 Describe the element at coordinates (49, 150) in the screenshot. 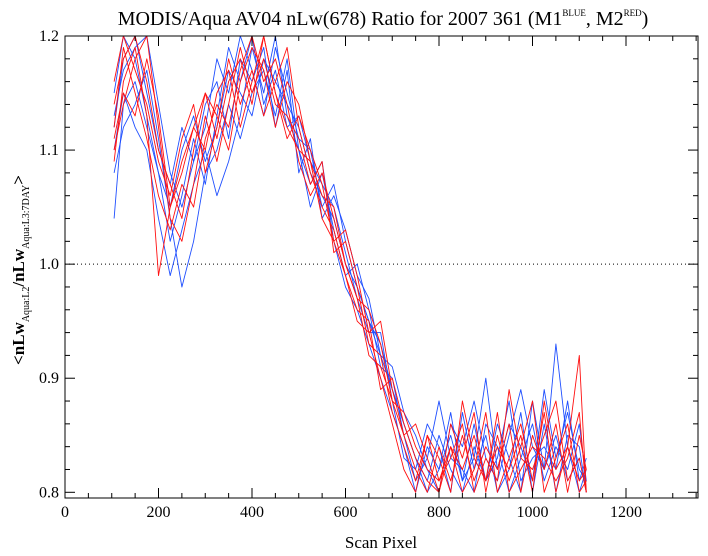

I see `y-tick-label: 1.1` at that location.